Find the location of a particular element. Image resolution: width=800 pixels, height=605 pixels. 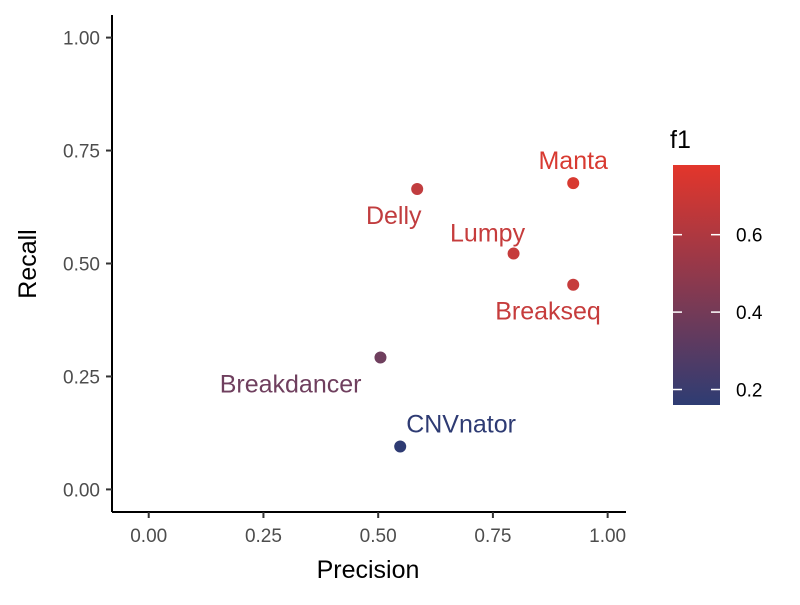

point-breakdancer is located at coordinates (380, 357).